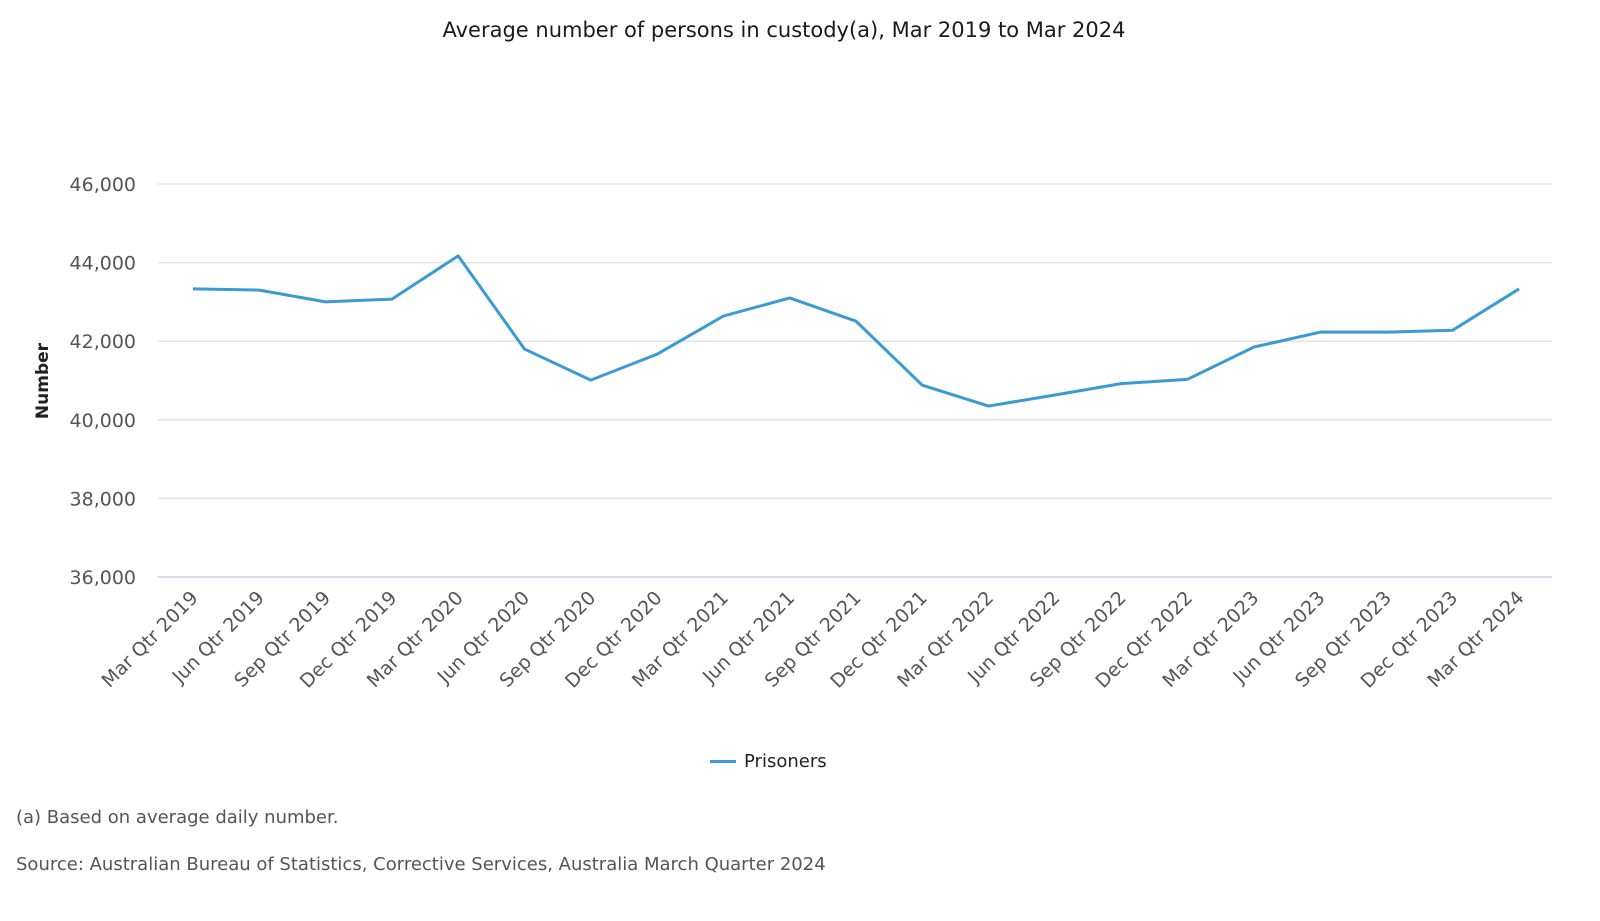  What do you see at coordinates (103, 264) in the screenshot?
I see `y-tick-label: 44,000` at bounding box center [103, 264].